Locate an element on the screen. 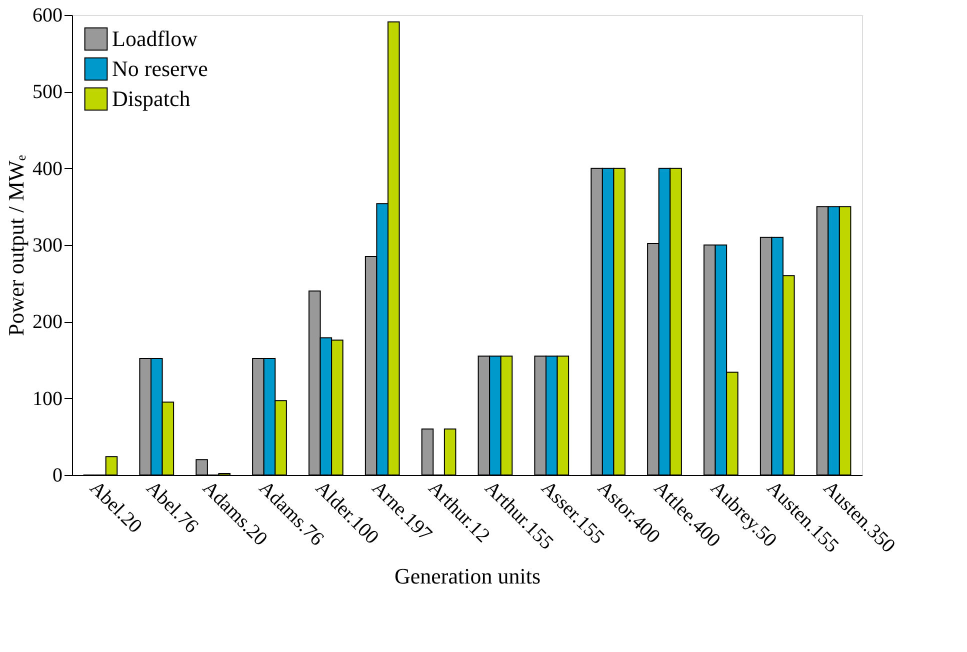 The height and width of the screenshot is (652, 967). legend-label: Dispatch is located at coordinates (151, 98).